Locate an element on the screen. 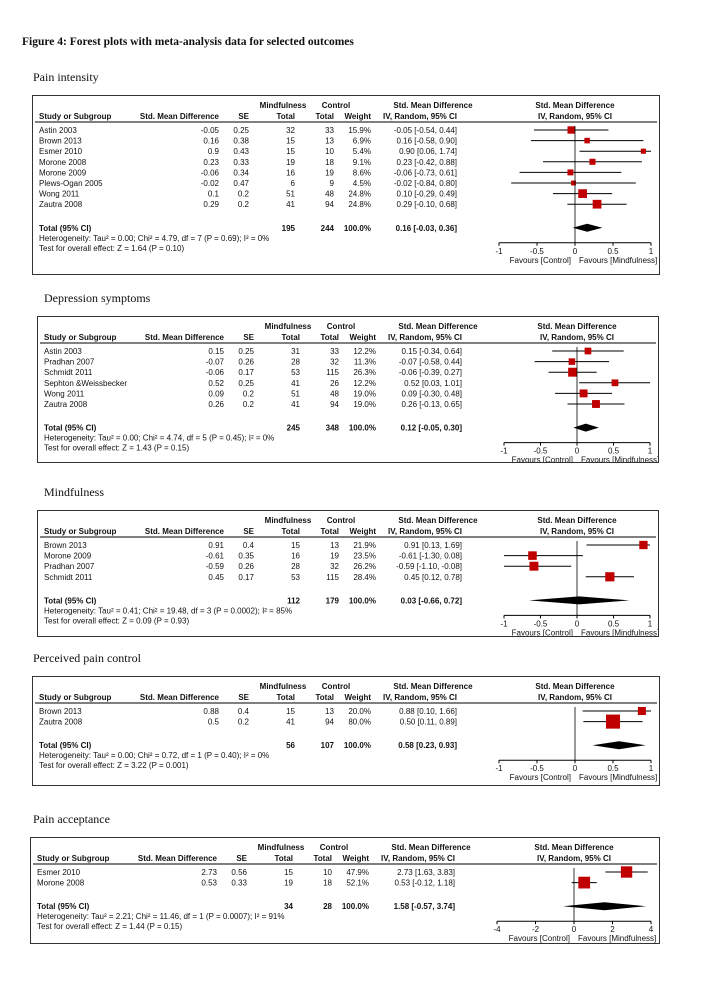 The width and height of the screenshot is (707, 1000). study-total-group: 32 is located at coordinates (290, 130).